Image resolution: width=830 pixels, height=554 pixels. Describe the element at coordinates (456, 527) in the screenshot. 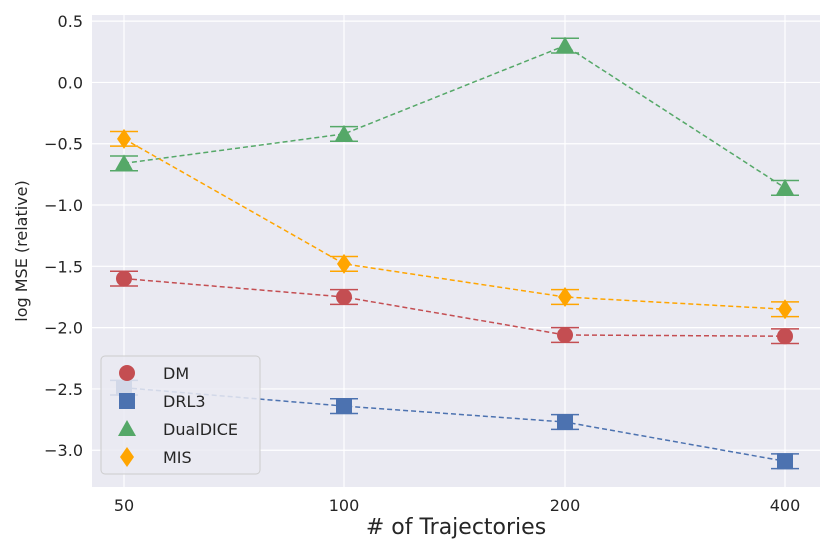

I see `x-axis-title: # of Trajectories` at that location.